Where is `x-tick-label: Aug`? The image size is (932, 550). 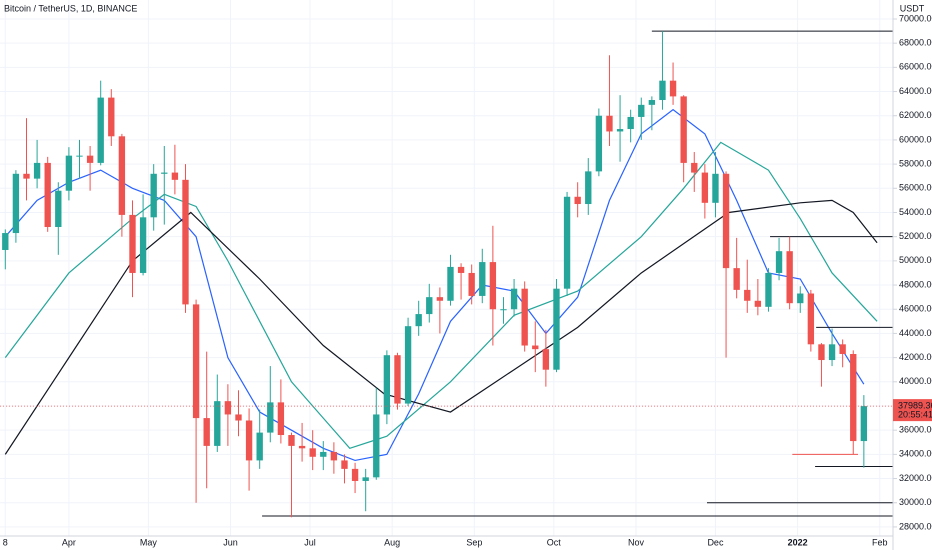 x-tick-label: Aug is located at coordinates (392, 542).